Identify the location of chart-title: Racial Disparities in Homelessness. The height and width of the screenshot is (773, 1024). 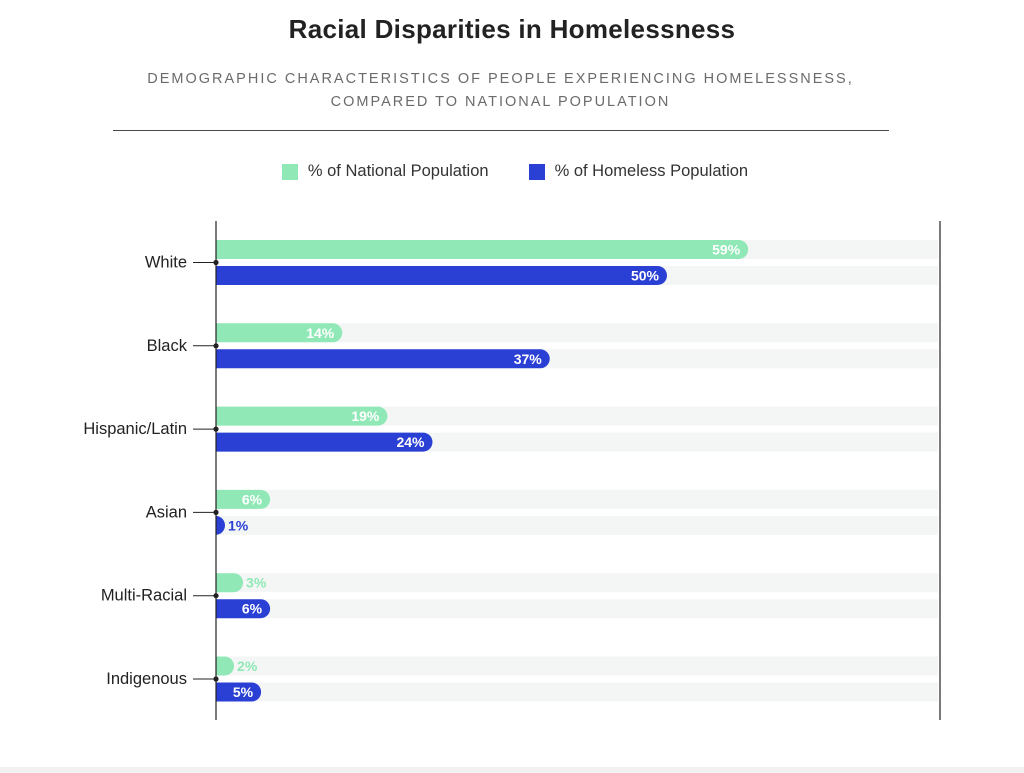
(512, 29).